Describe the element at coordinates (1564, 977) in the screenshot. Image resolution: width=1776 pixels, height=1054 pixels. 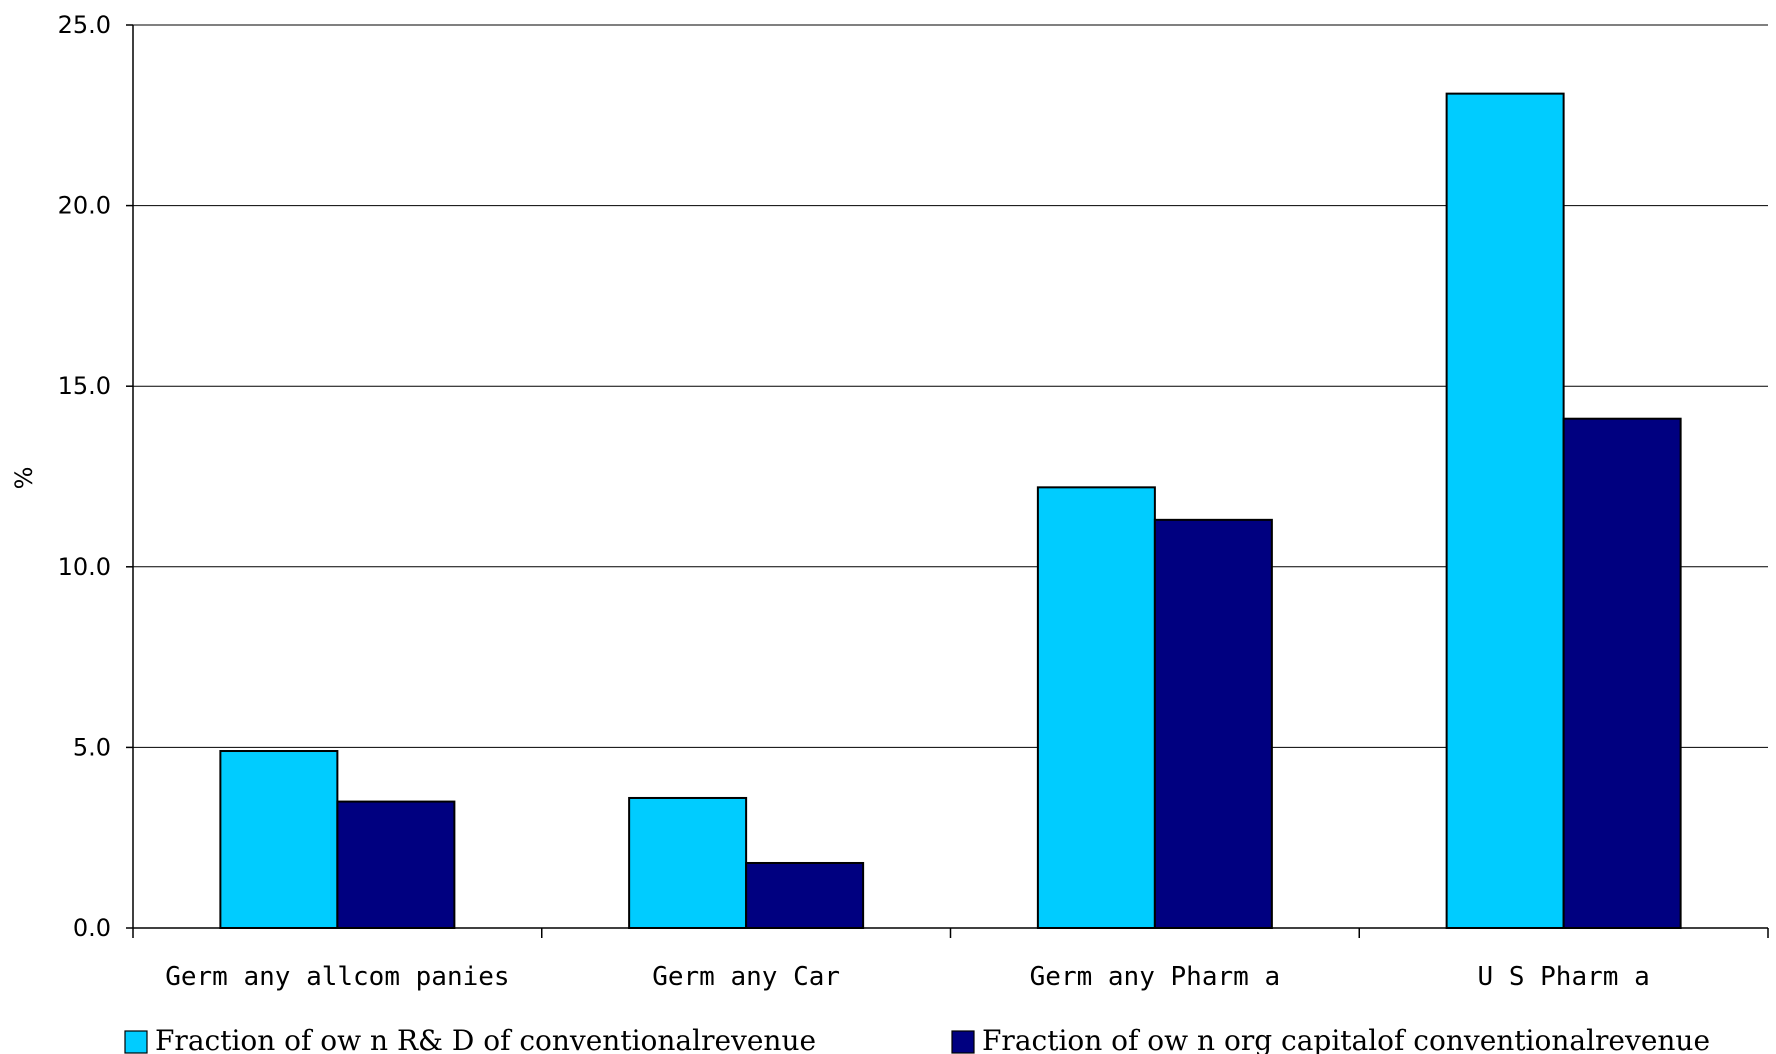
I see `x-category-label: U S Pharm a` at that location.